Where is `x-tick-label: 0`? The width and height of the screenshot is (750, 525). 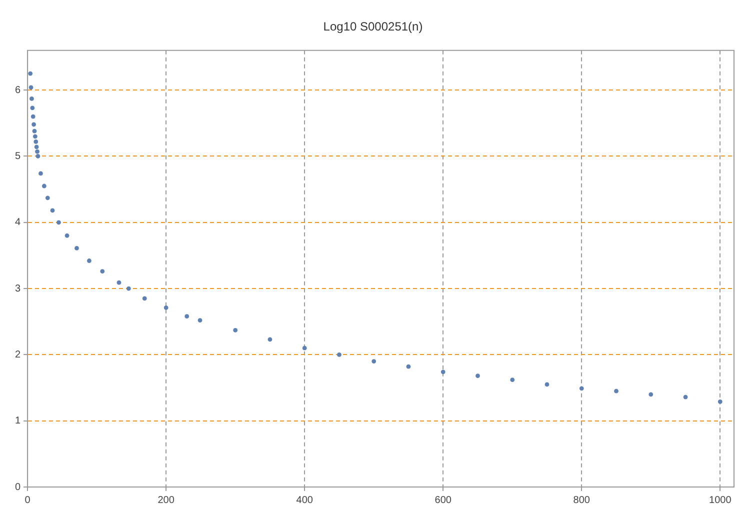
x-tick-label: 0 is located at coordinates (27, 500).